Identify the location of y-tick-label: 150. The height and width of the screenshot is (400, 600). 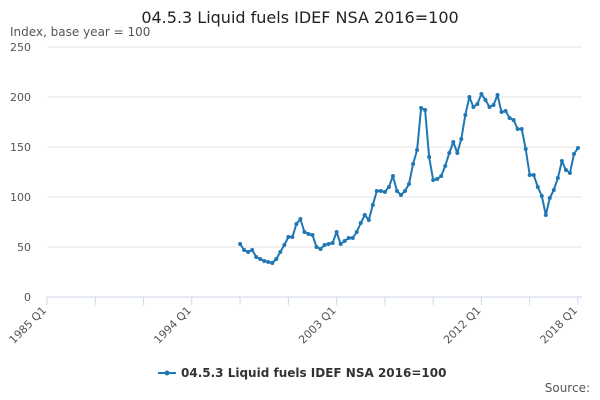
(20, 147).